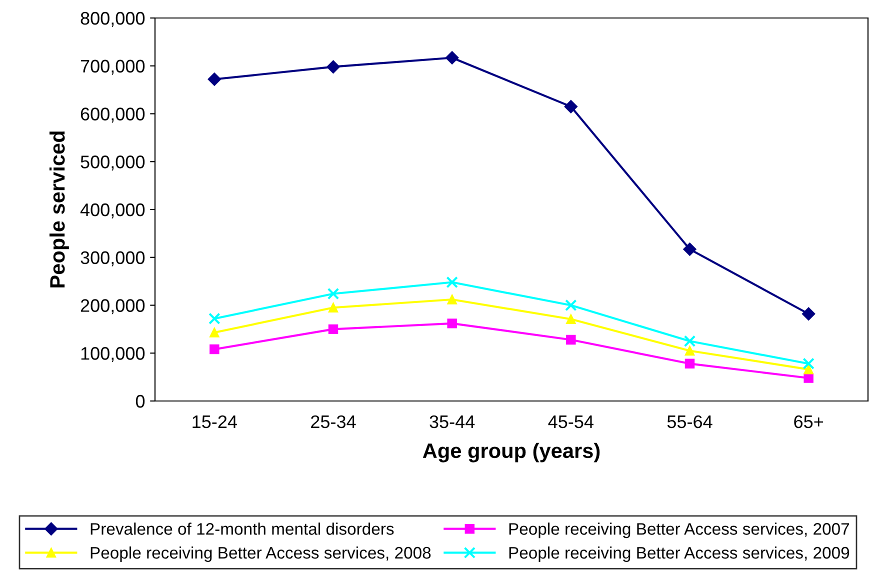  I want to click on x-tick-label: 65+, so click(809, 421).